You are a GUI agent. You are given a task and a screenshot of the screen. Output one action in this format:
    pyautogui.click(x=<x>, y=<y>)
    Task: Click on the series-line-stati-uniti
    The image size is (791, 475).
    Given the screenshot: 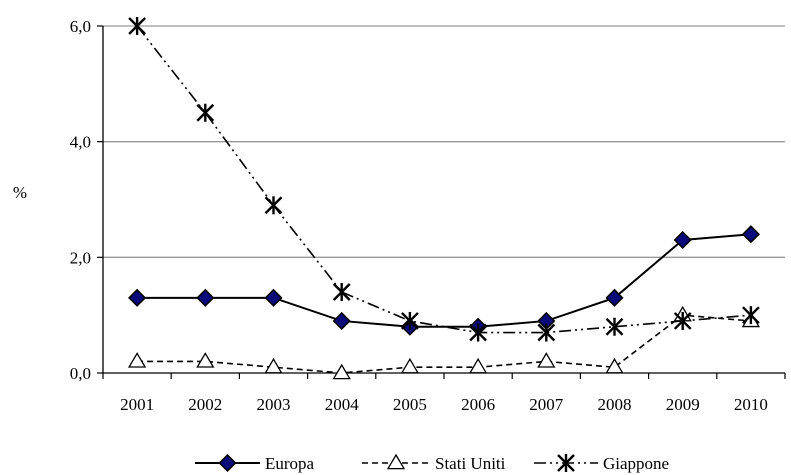 What is the action you would take?
    pyautogui.click(x=444, y=344)
    